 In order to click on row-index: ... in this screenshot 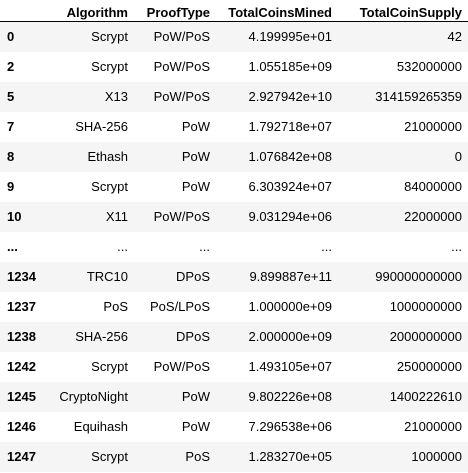, I will do `click(12, 246)`.